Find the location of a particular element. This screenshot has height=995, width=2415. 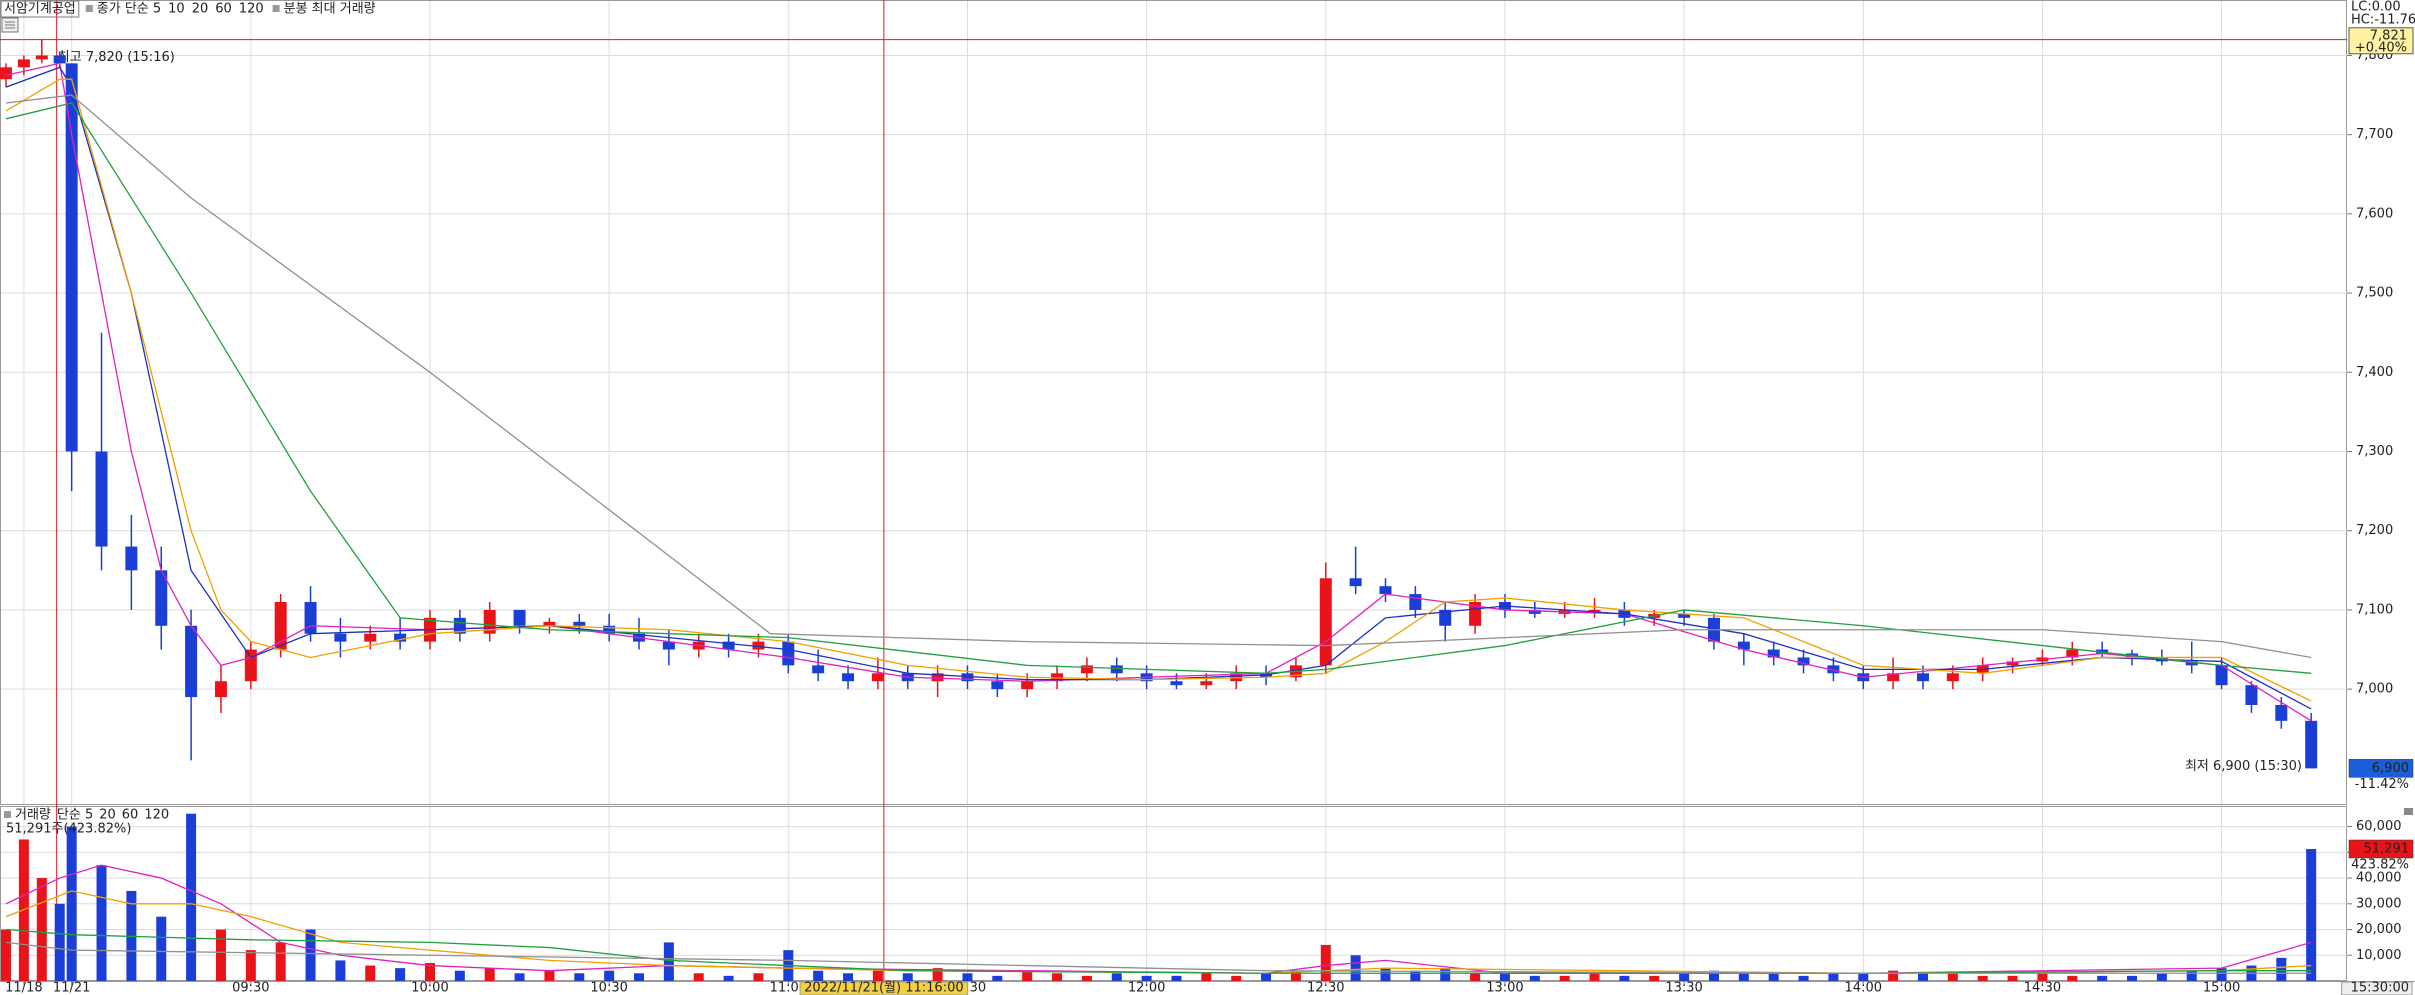

y-tick-label: 7,400 is located at coordinates (2374, 372).